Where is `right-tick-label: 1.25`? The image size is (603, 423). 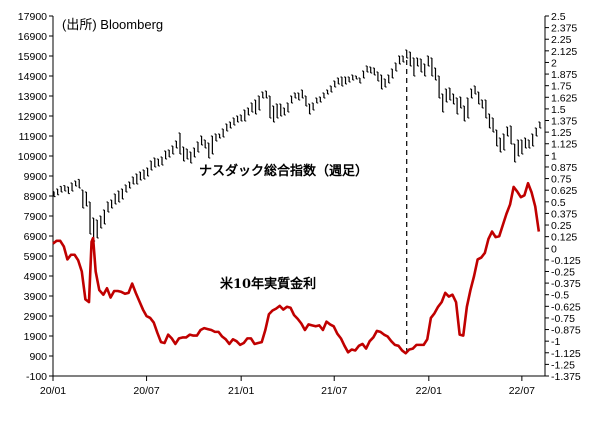
right-tick-label: 1.25 is located at coordinates (561, 133).